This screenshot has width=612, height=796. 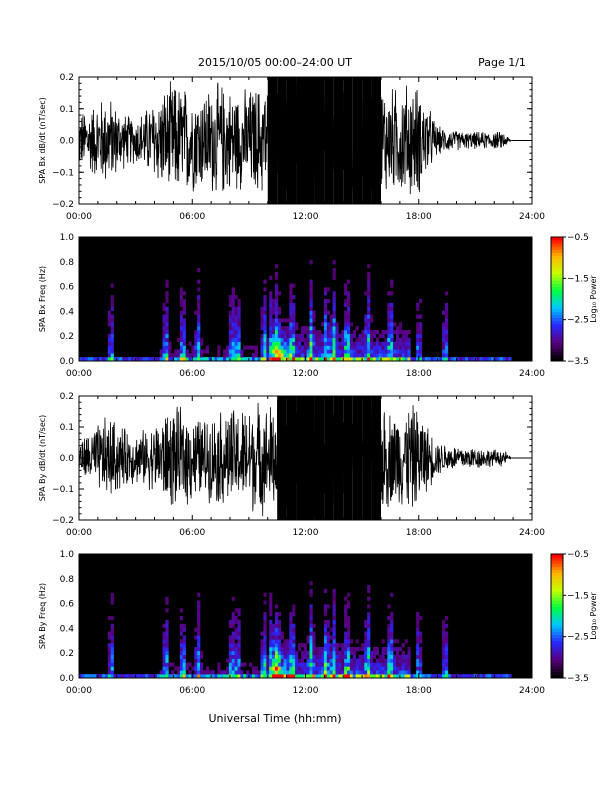 What do you see at coordinates (578, 238) in the screenshot?
I see `colorbar-tick-label: −0.5` at bounding box center [578, 238].